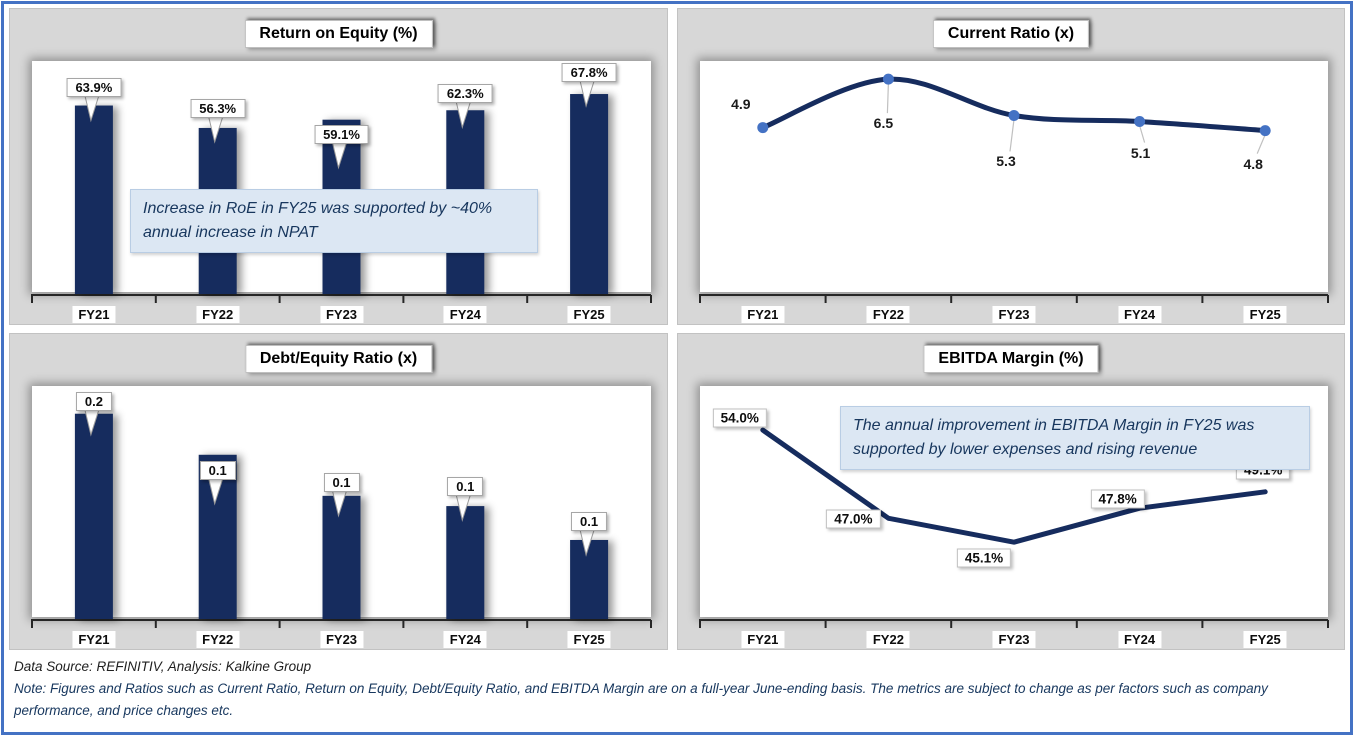 The width and height of the screenshot is (1354, 736). What do you see at coordinates (341, 134) in the screenshot?
I see `data-label-fy23: 59.1%` at bounding box center [341, 134].